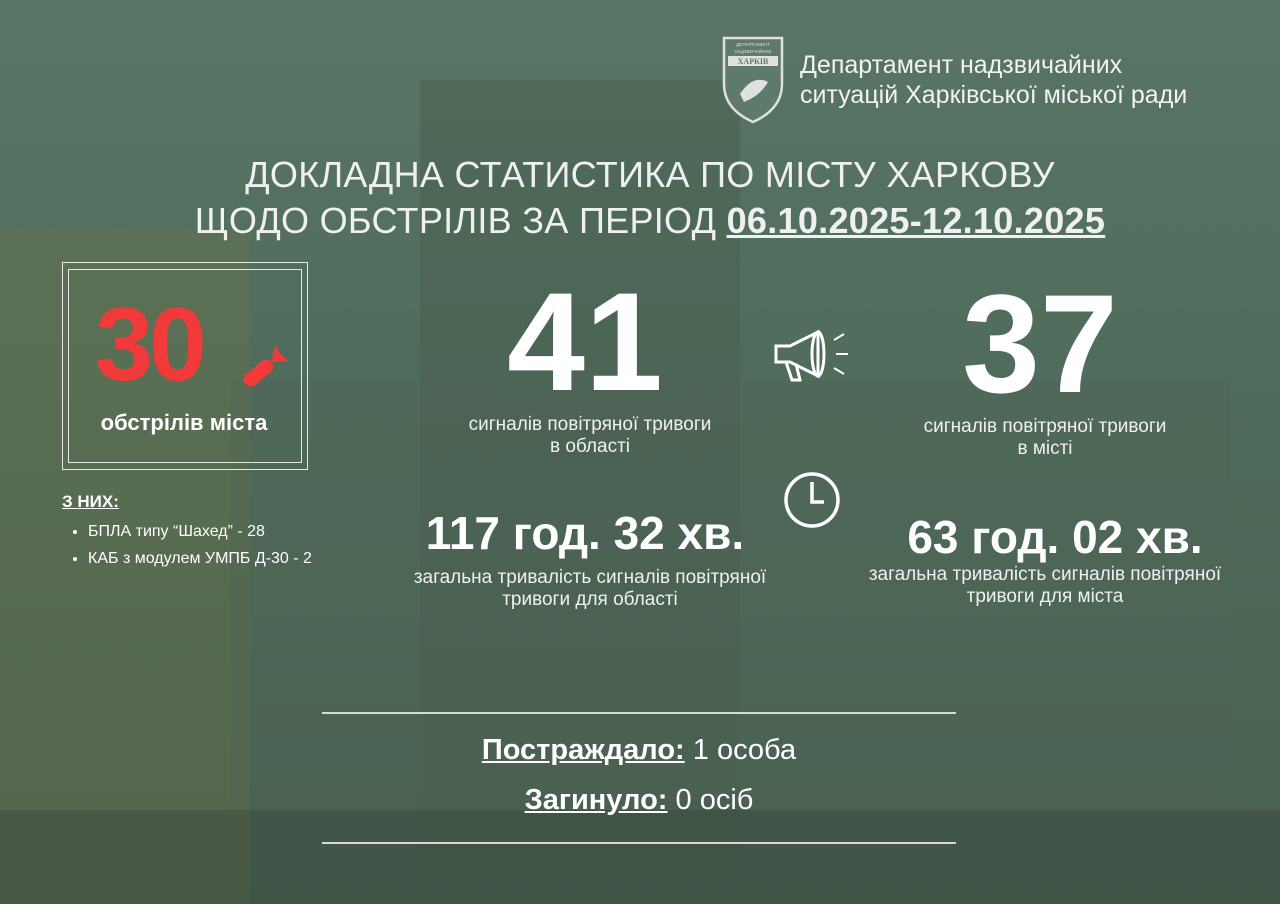  Describe the element at coordinates (590, 599) in the screenshot. I see `caption-line: тривоги для області` at that location.